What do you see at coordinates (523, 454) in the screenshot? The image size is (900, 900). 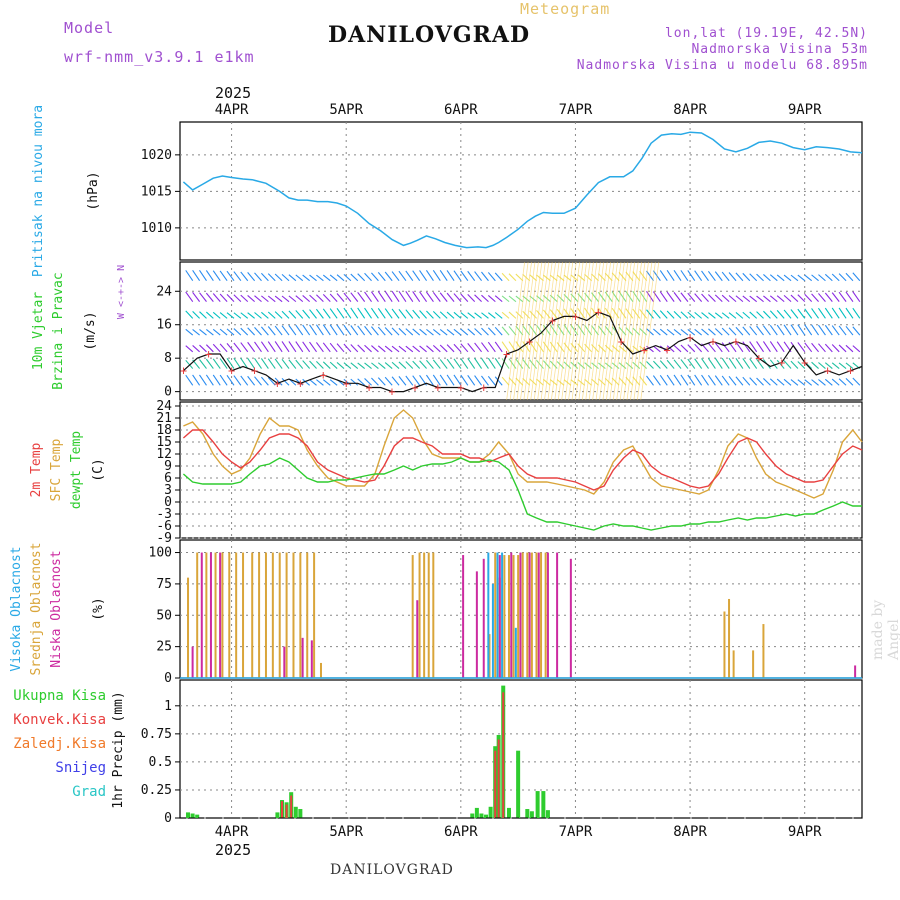 I see `series-line-sfc_temp` at bounding box center [523, 454].